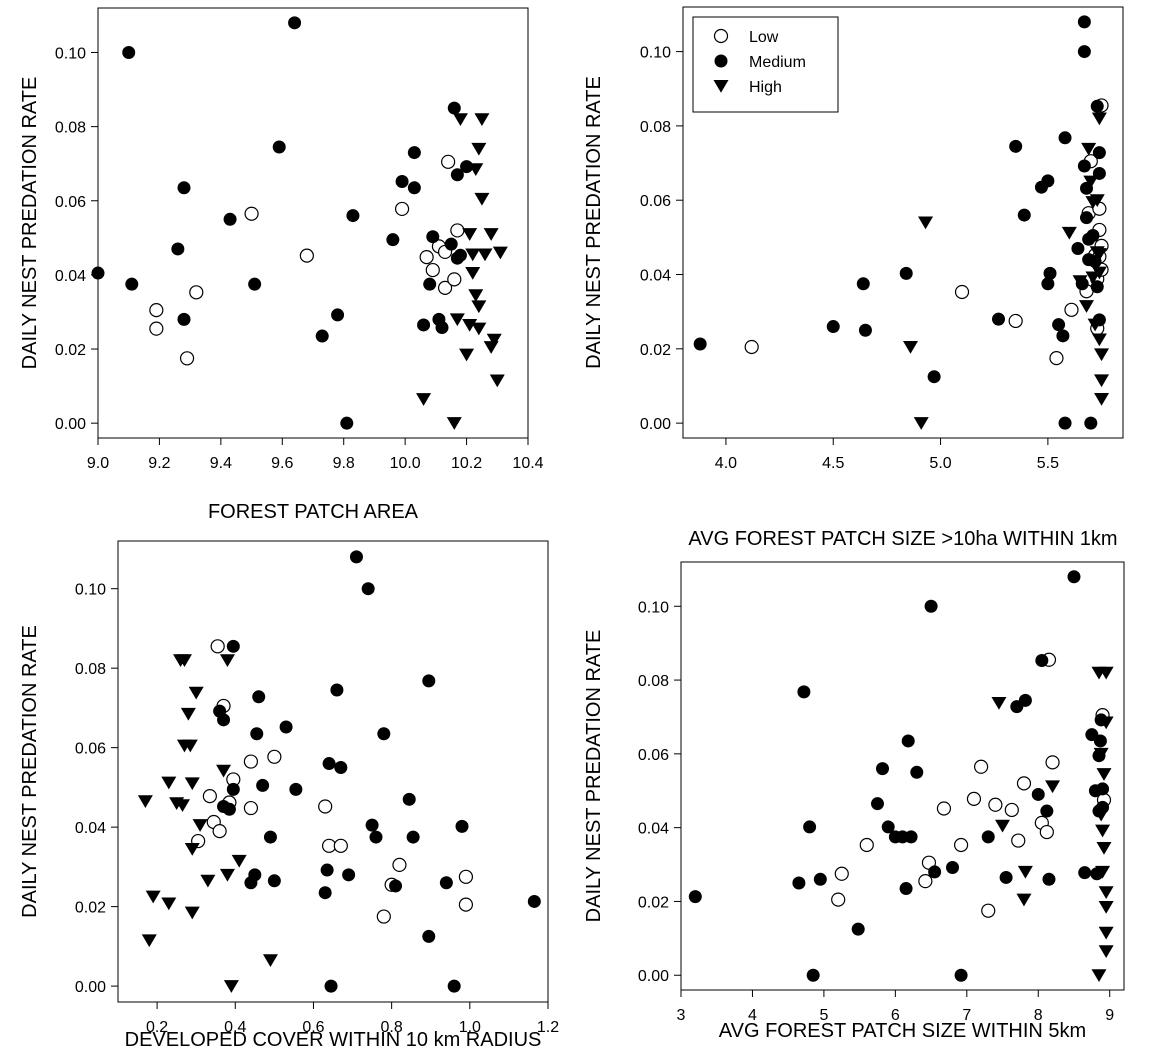 The width and height of the screenshot is (1159, 1053). What do you see at coordinates (90, 669) in the screenshot?
I see `y-tick-label: 0.08` at bounding box center [90, 669].